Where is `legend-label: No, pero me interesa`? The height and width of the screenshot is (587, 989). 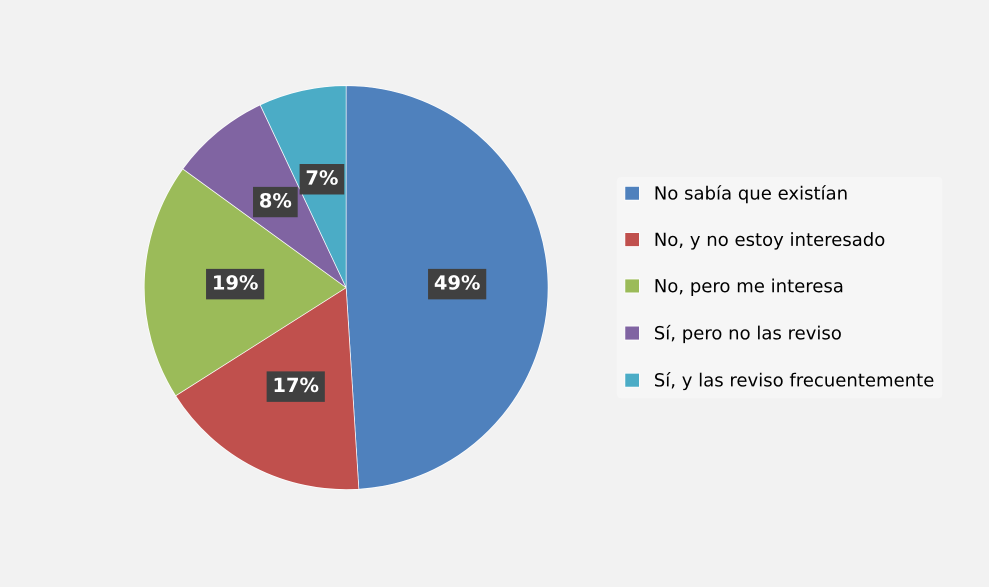
legend-label: No, pero me interesa is located at coordinates (749, 287).